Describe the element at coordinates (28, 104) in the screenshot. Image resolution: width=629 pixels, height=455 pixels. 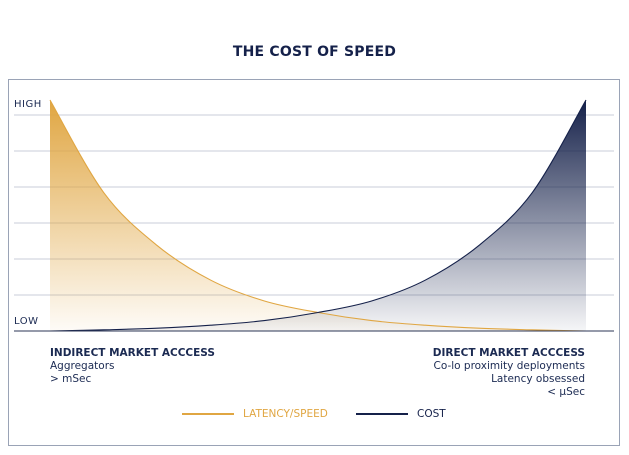
I see `y-tick-high: HIGH` at that location.